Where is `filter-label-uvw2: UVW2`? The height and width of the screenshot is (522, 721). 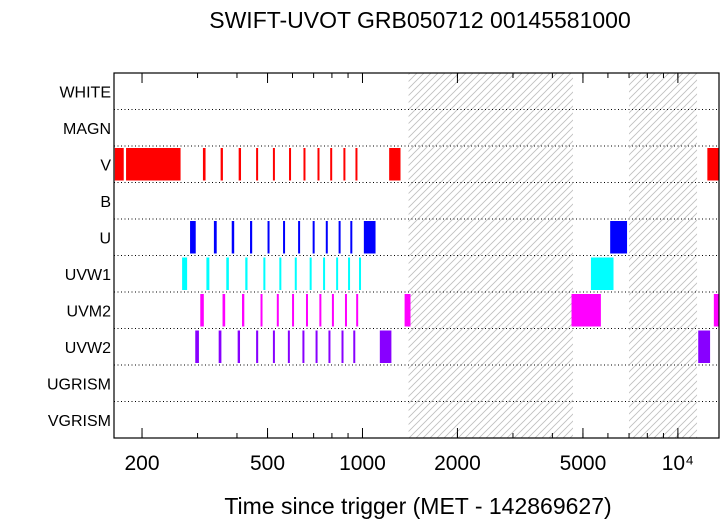 filter-label-uvw2: UVW2 is located at coordinates (88, 348).